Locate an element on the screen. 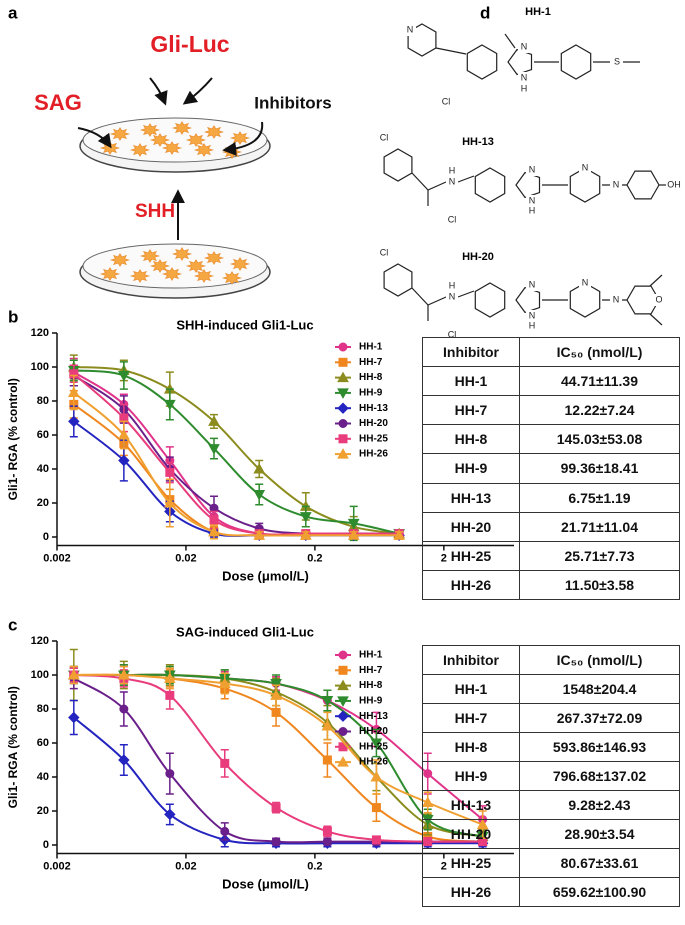  y-tick-label: 40 is located at coordinates (43, 469).